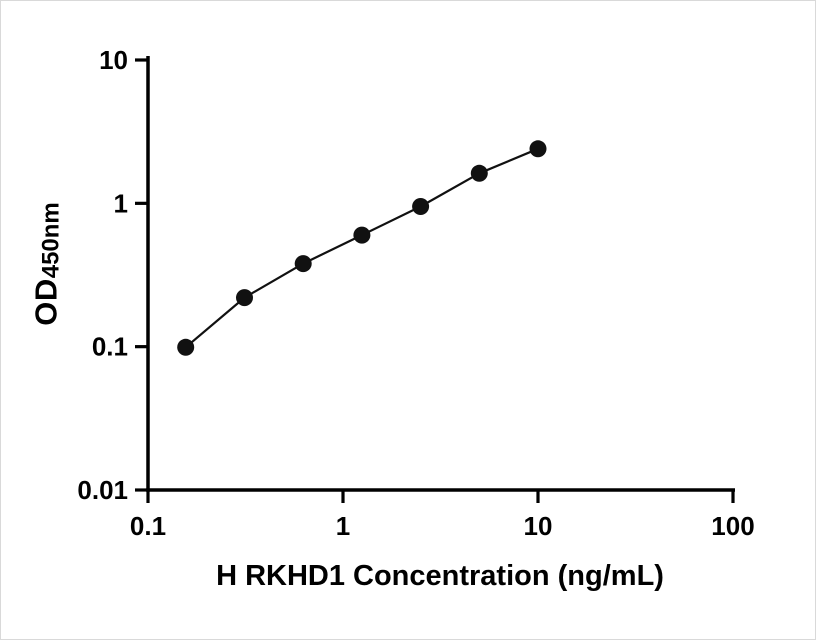  What do you see at coordinates (113, 60) in the screenshot?
I see `y-tick-label: 10` at bounding box center [113, 60].